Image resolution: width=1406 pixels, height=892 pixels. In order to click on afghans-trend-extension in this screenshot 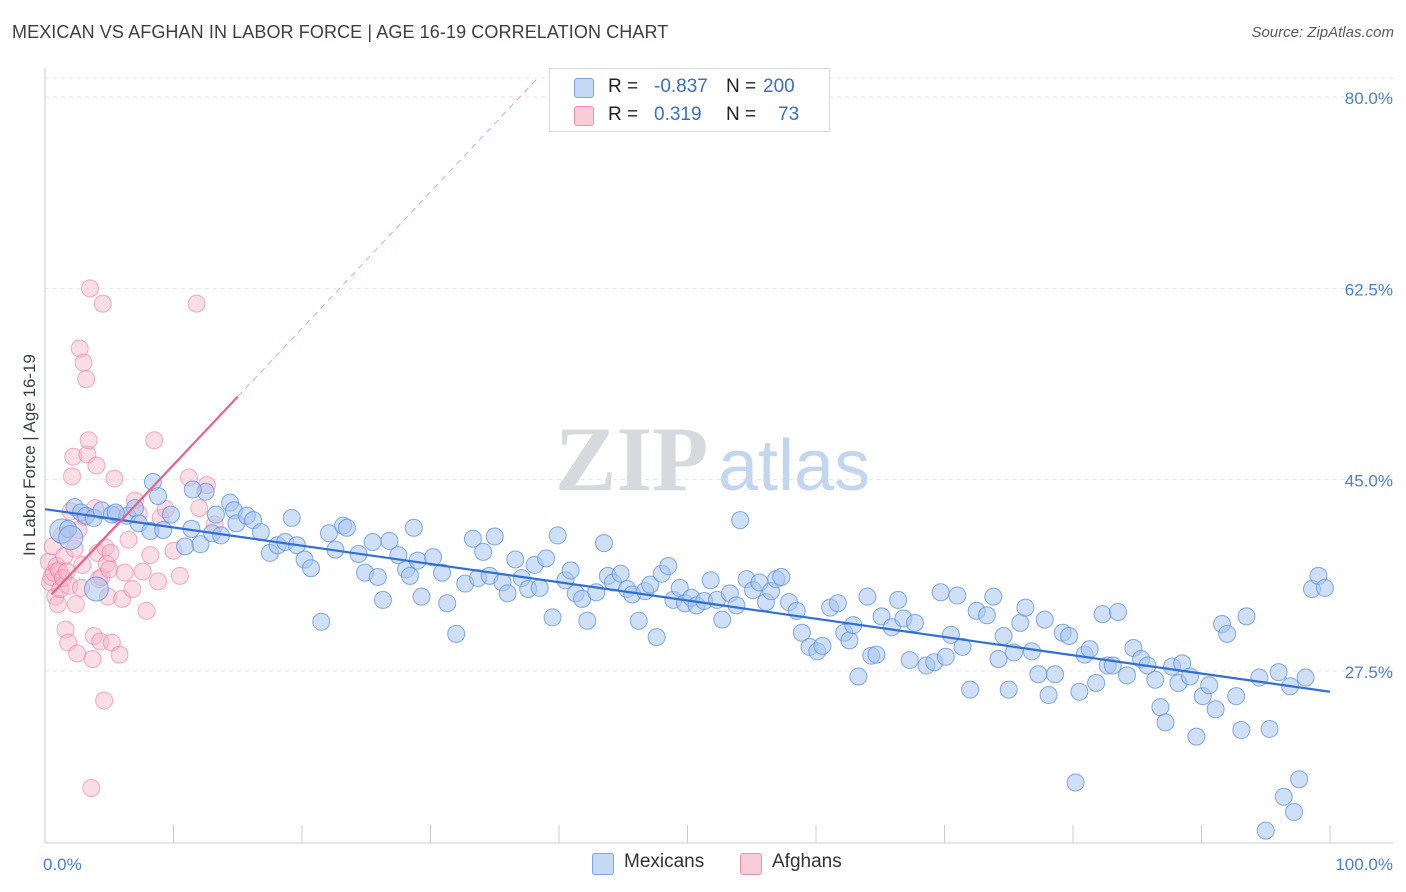, I will do `click(389, 236)`.